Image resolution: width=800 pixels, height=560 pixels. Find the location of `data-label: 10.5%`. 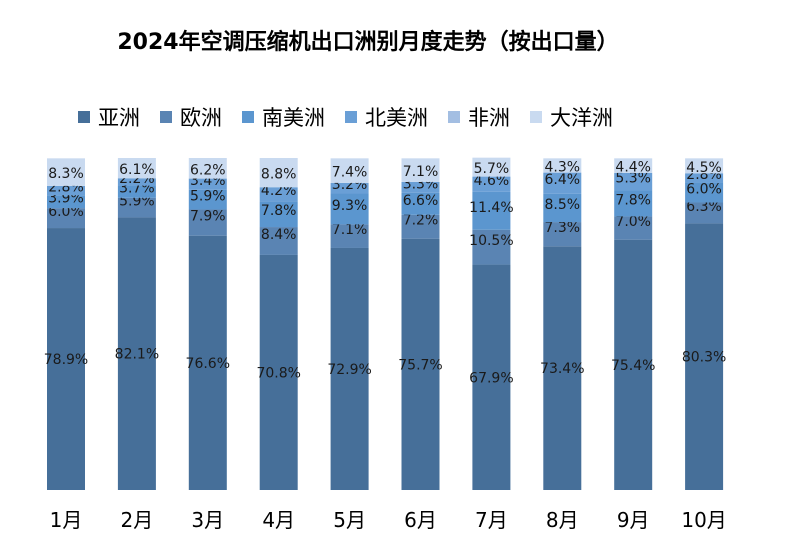

data-label: 10.5% is located at coordinates (491, 241).